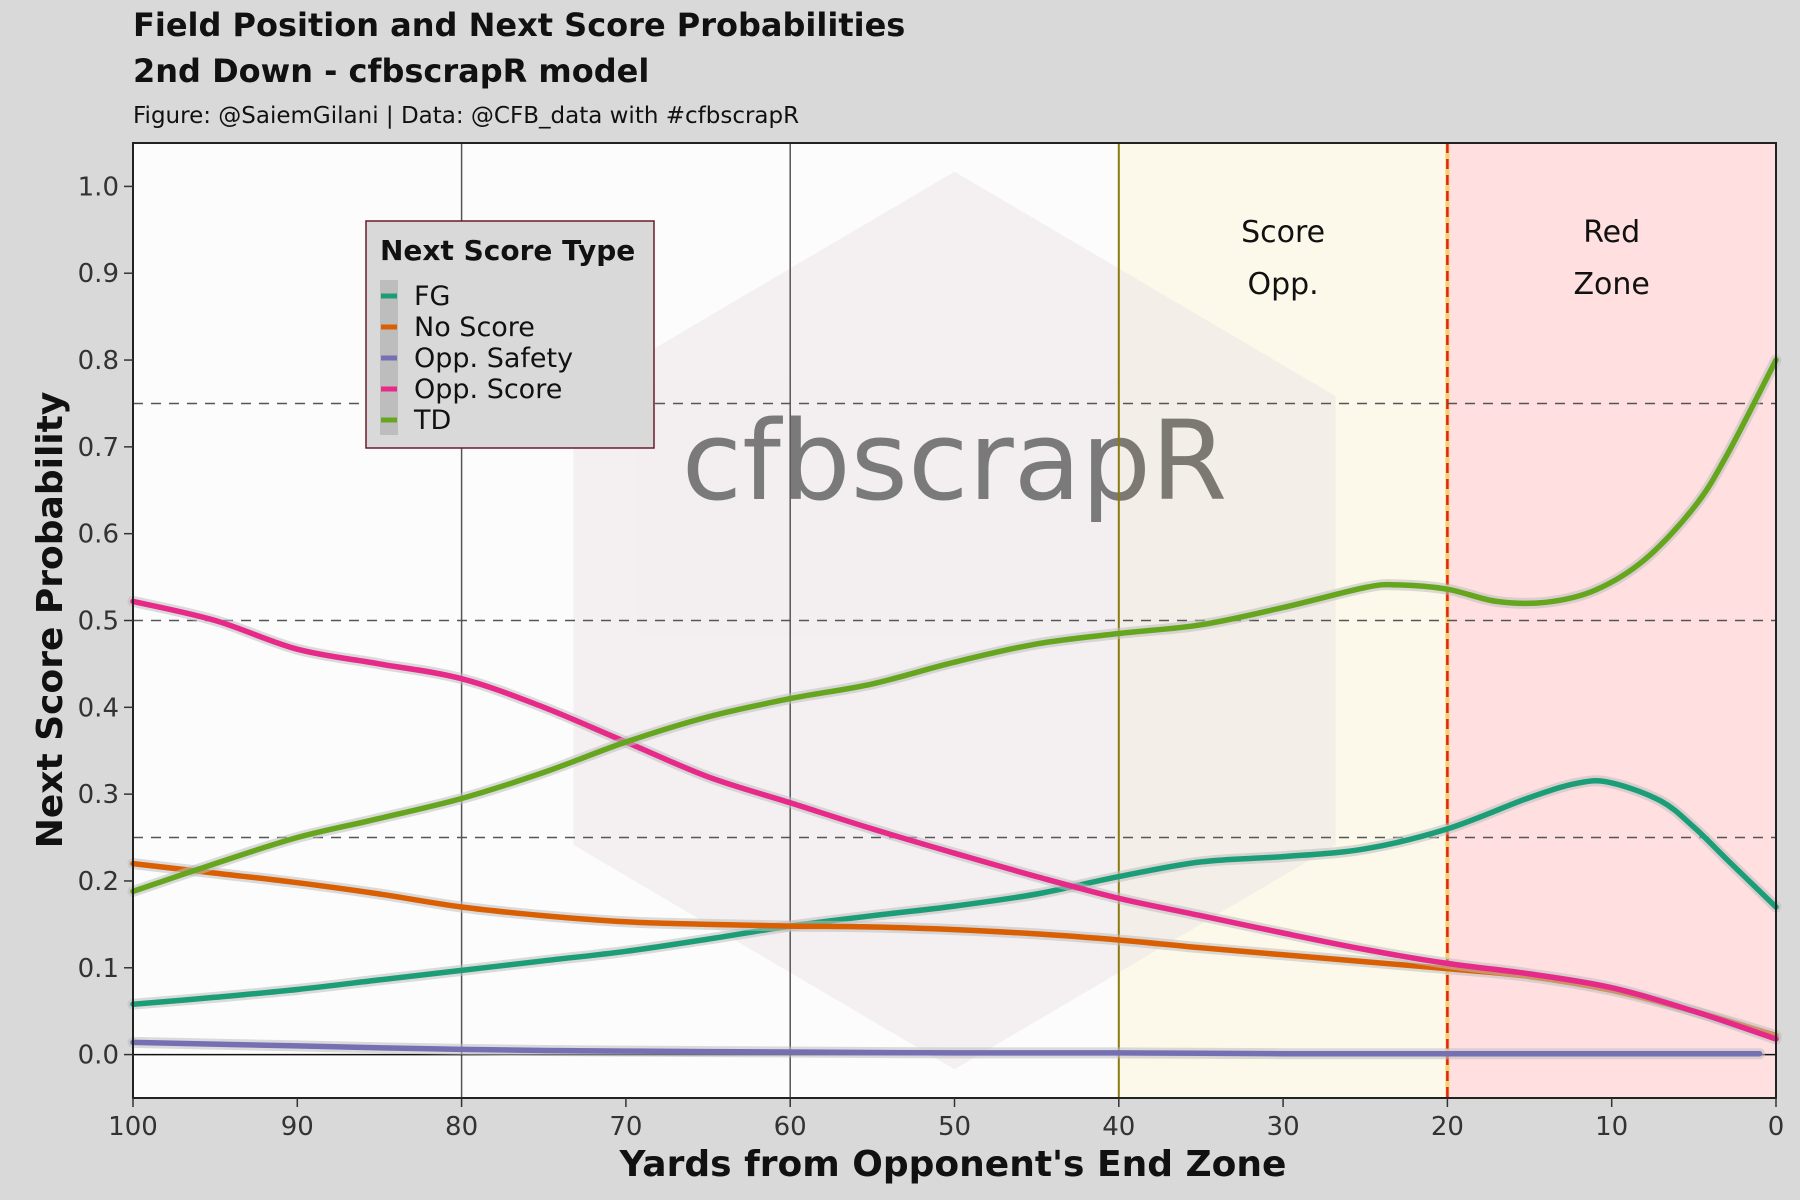  What do you see at coordinates (461, 1127) in the screenshot?
I see `x-tick-label-80: 80` at bounding box center [461, 1127].